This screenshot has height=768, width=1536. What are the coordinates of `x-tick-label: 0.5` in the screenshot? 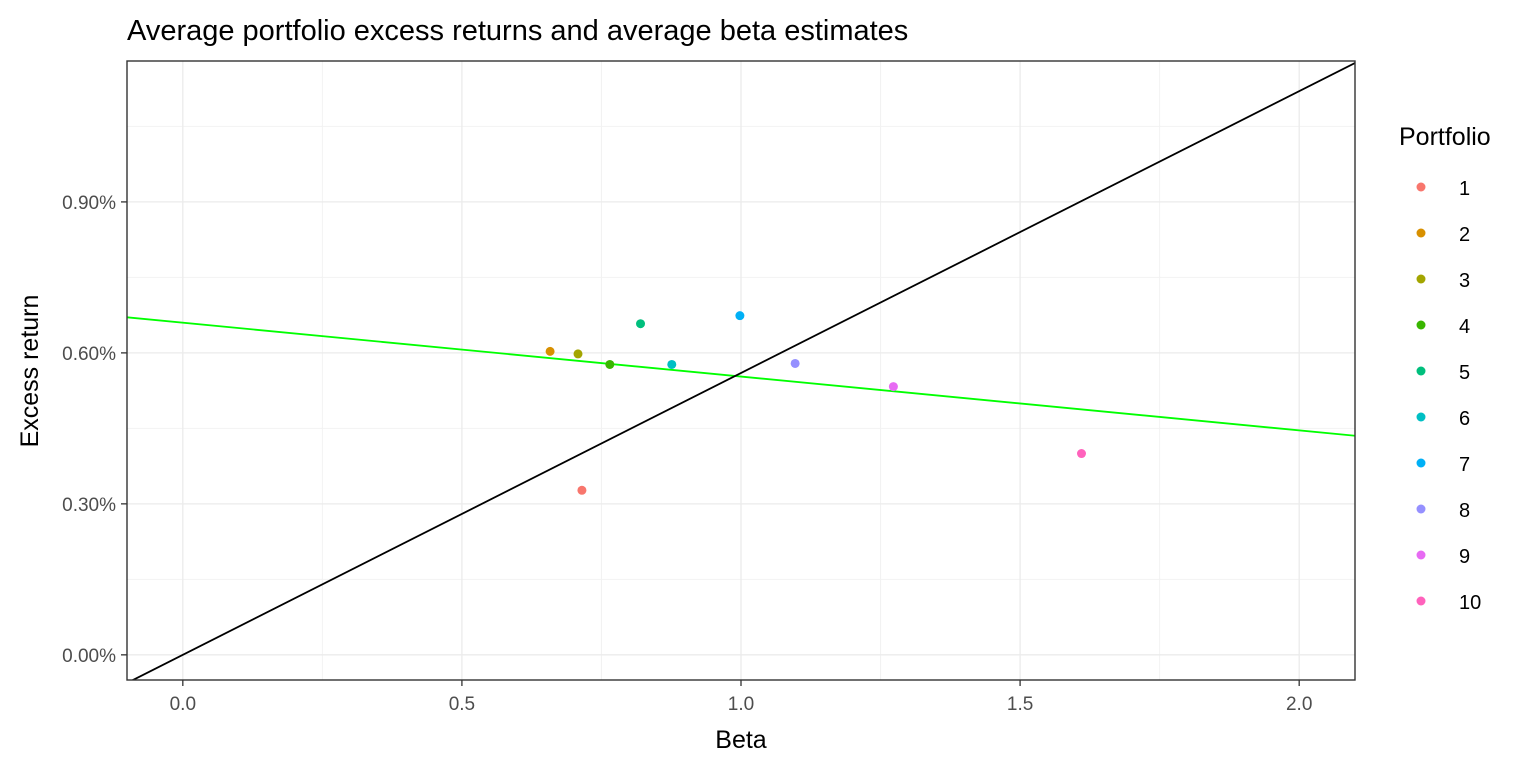 It's located at (462, 704).